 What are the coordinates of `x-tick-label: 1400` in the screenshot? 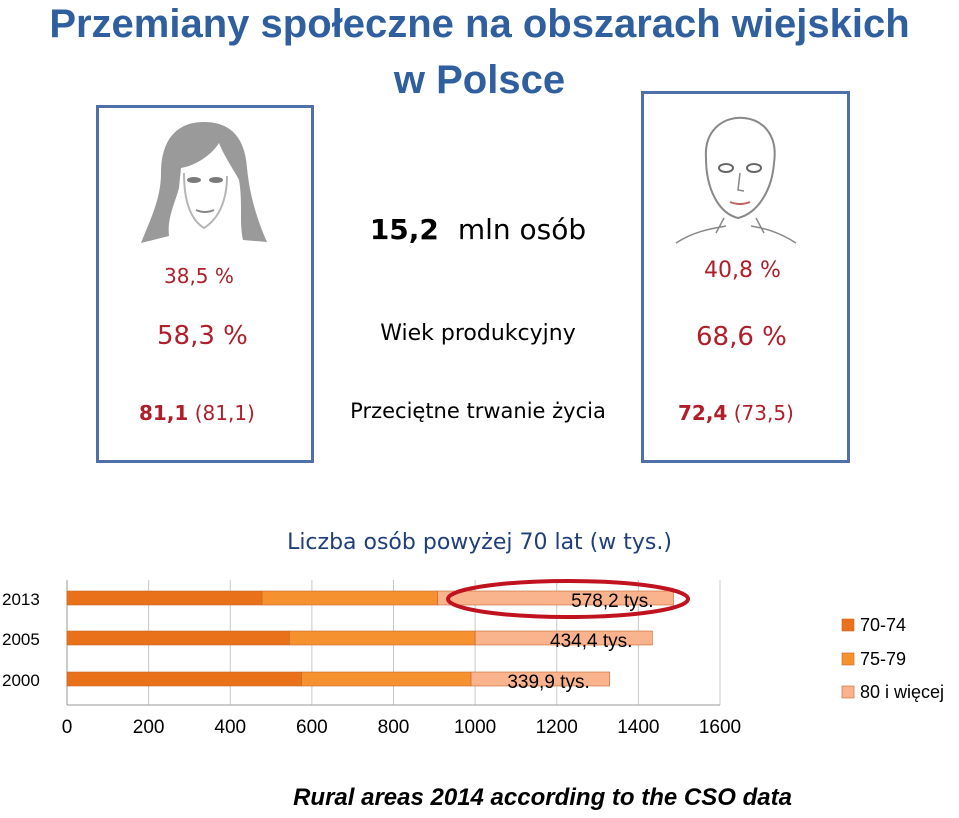 It's located at (638, 727).